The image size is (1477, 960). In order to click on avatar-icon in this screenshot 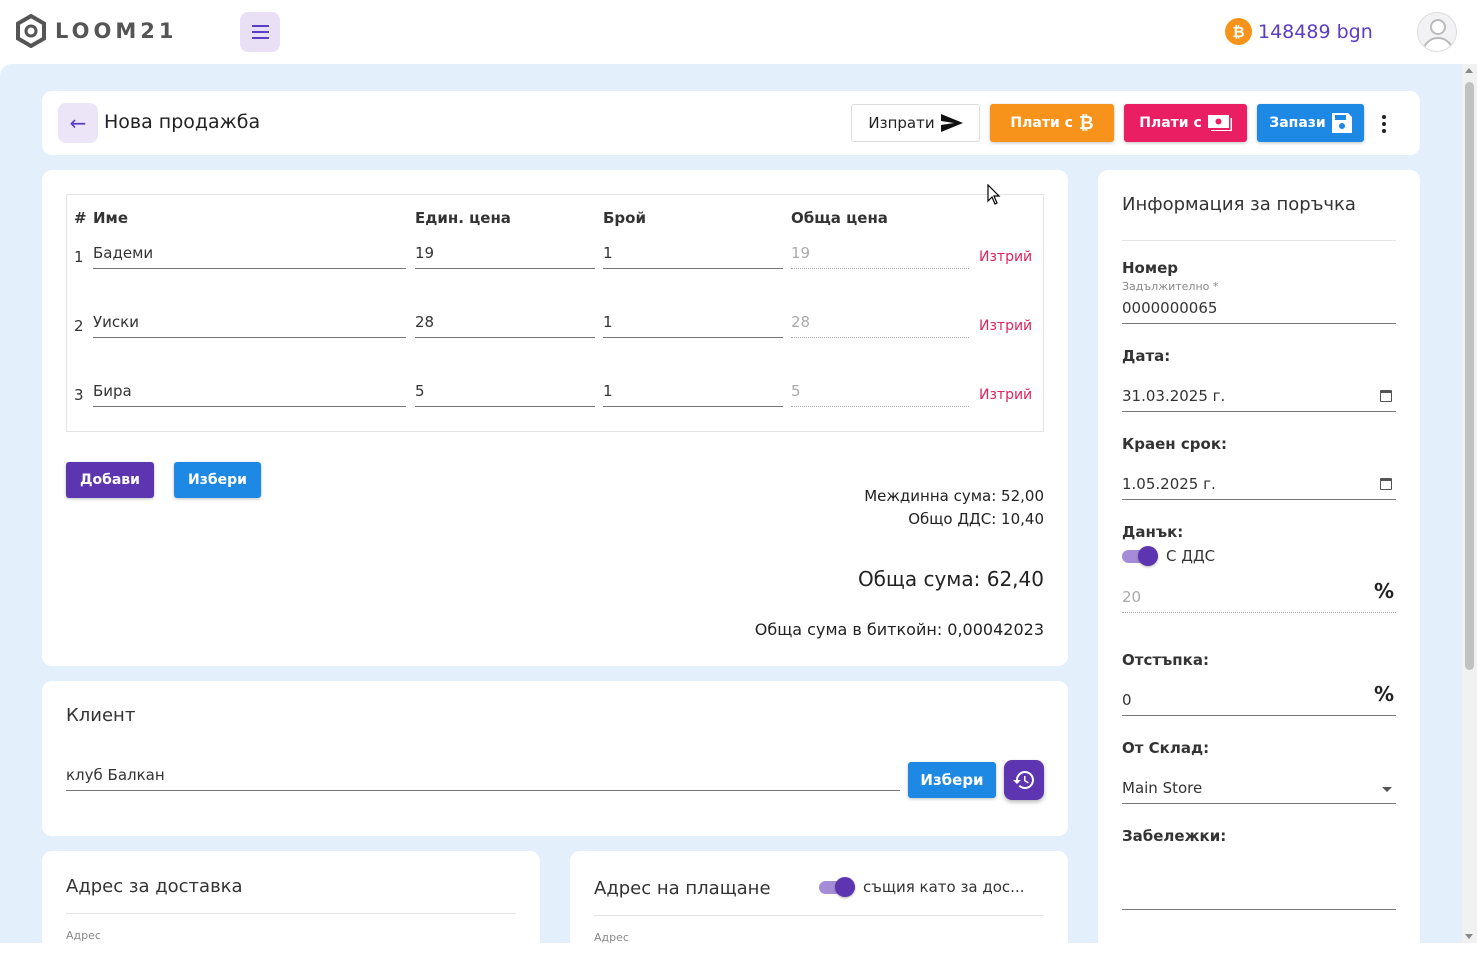, I will do `click(1438, 27)`.